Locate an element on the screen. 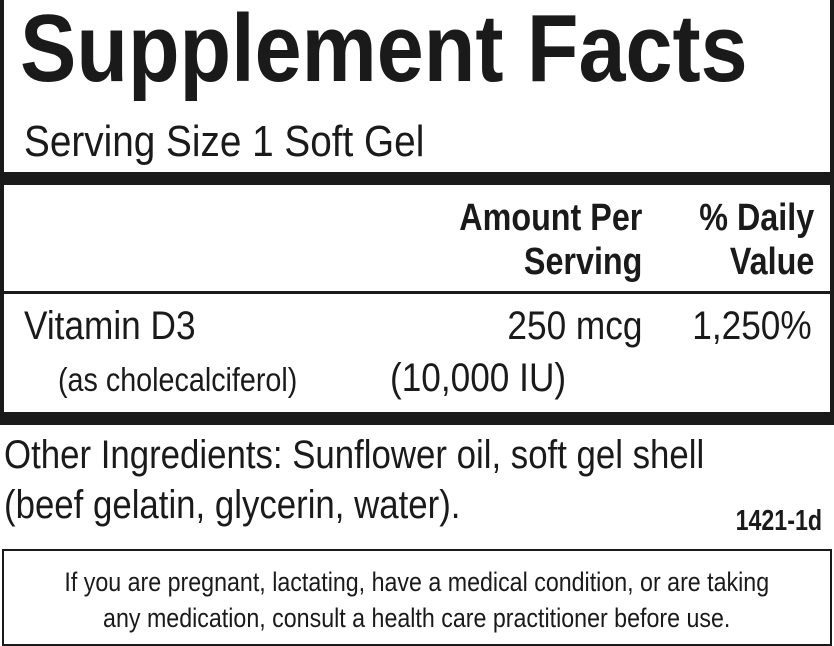 The height and width of the screenshot is (646, 834). nutrient-name: Vitamin D3 is located at coordinates (110, 326).